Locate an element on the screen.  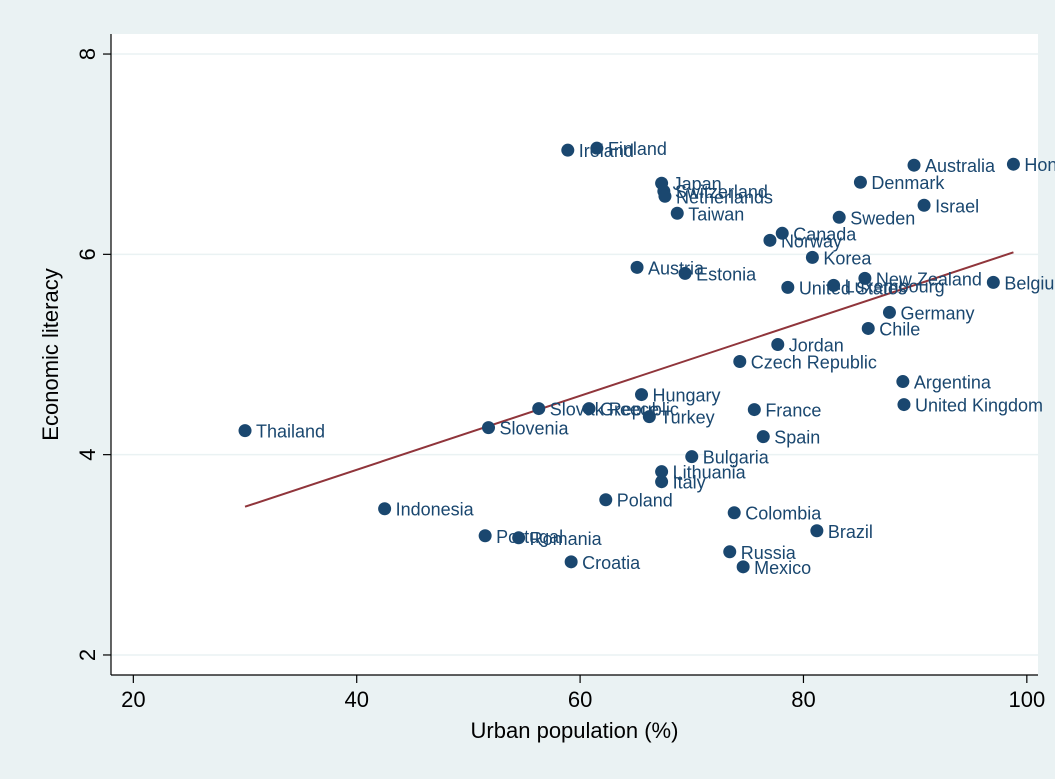
point-label: Ireland is located at coordinates (606, 151).